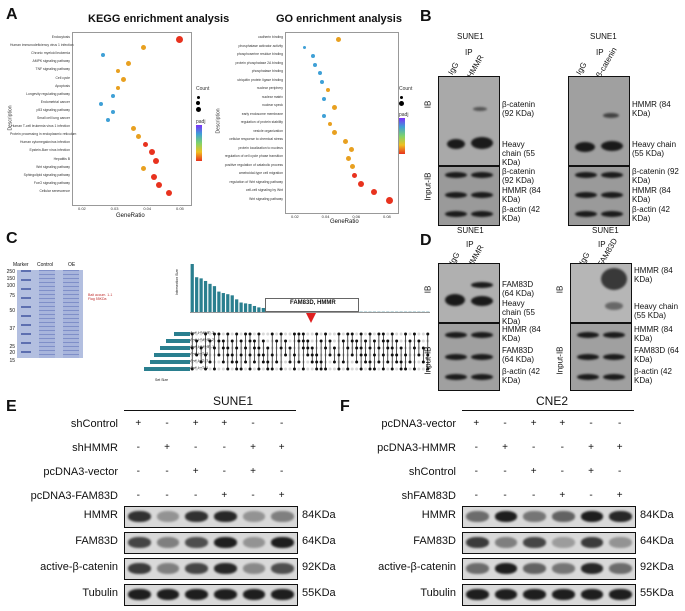  I want to click on c-upset-bars, so click(310, 286).